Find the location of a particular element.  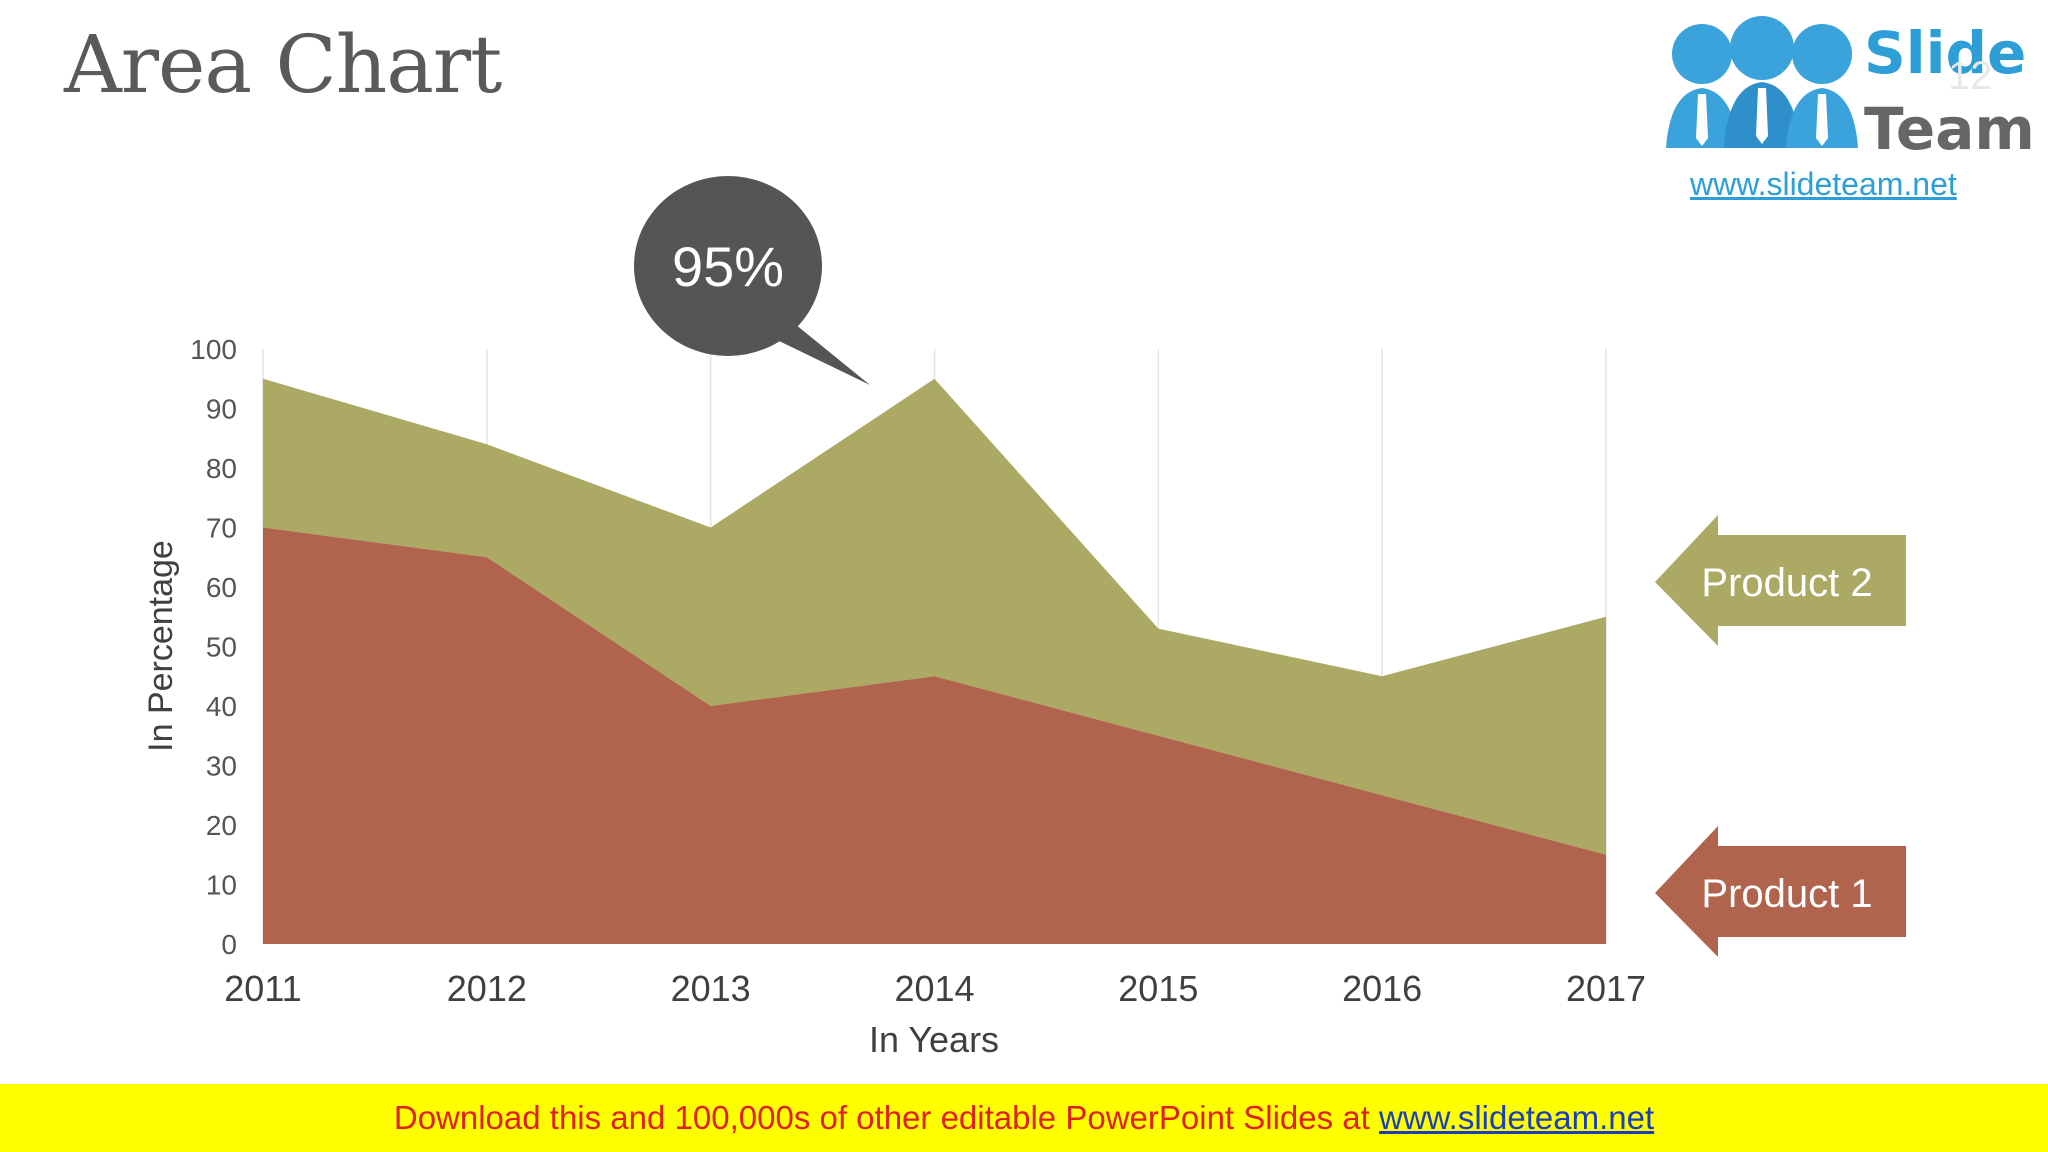

people-icon is located at coordinates (1762, 82).